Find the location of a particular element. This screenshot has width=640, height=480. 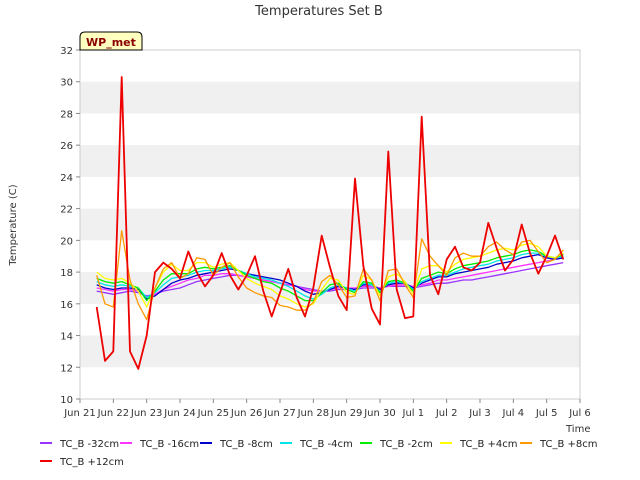

x-tick-label: Jun 30 is located at coordinates (379, 413).